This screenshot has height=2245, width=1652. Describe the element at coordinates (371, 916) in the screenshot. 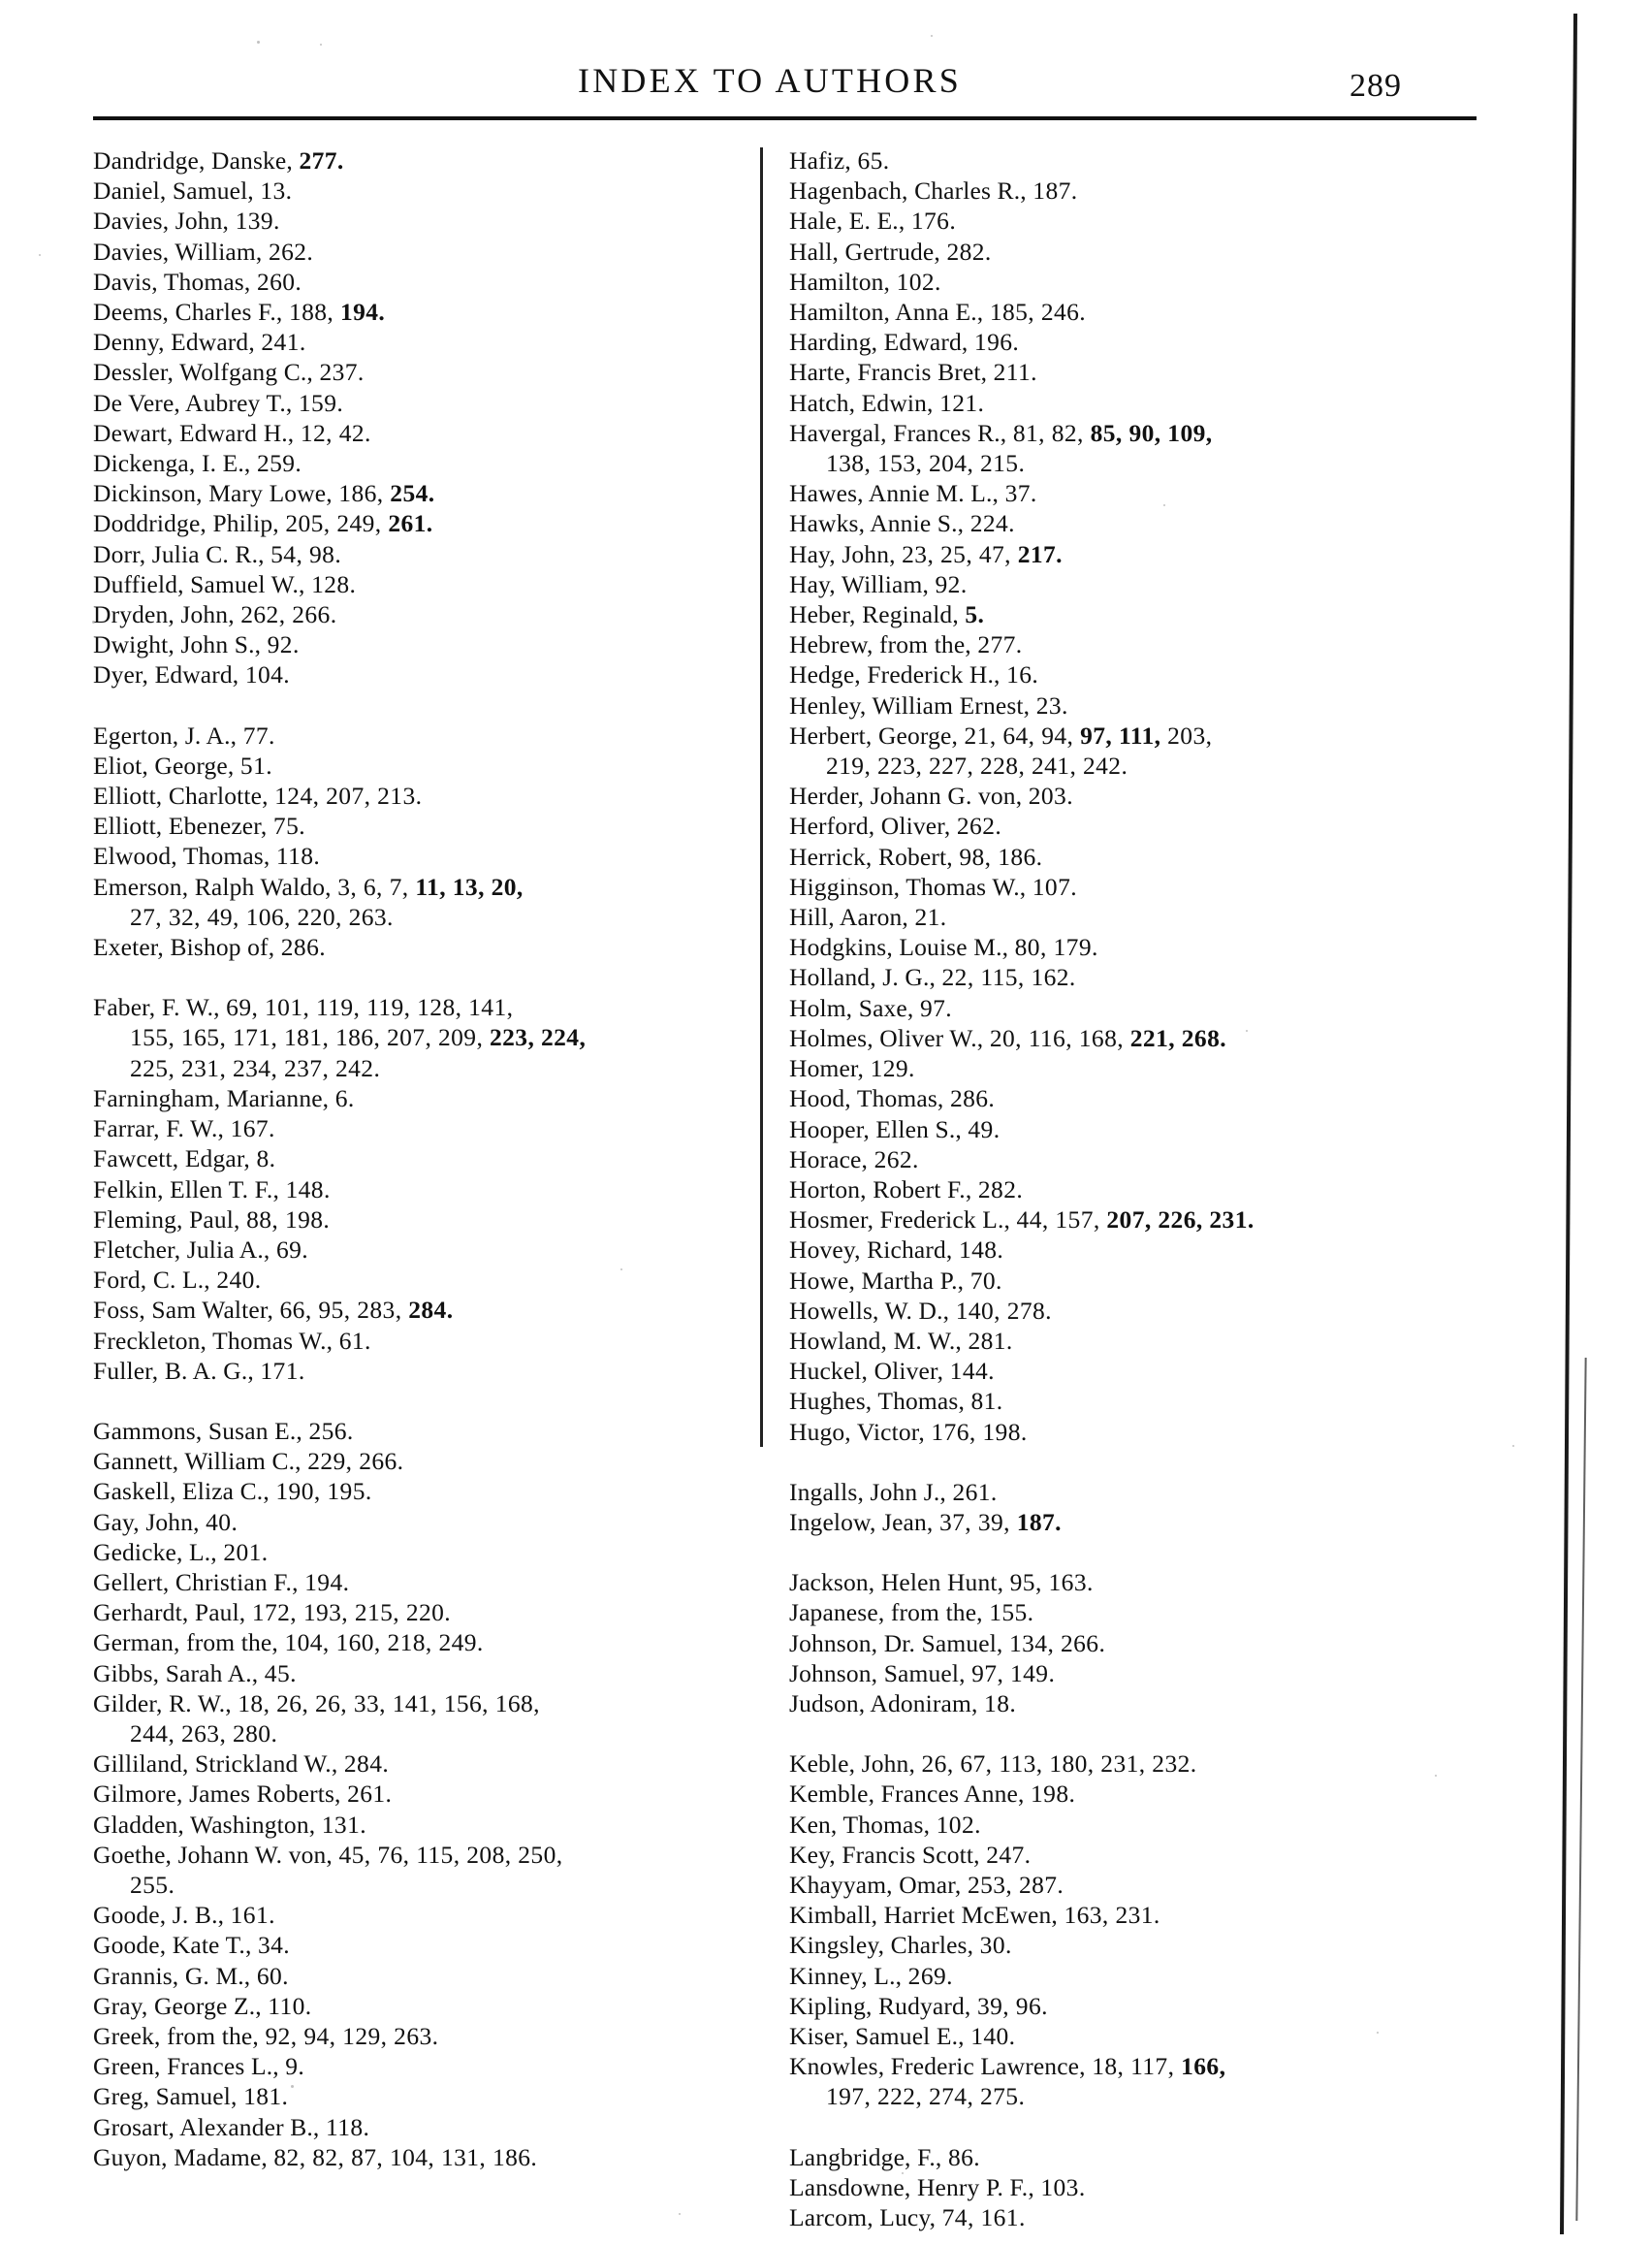

I see `page-reference: 263.` at that location.